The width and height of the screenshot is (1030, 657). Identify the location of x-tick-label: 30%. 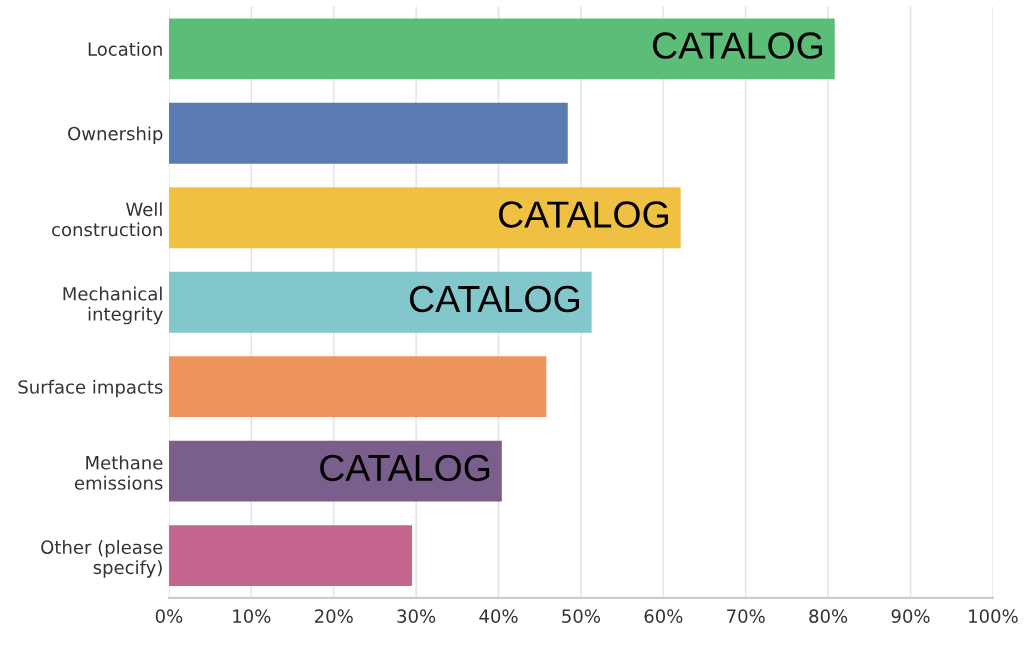
(416, 616).